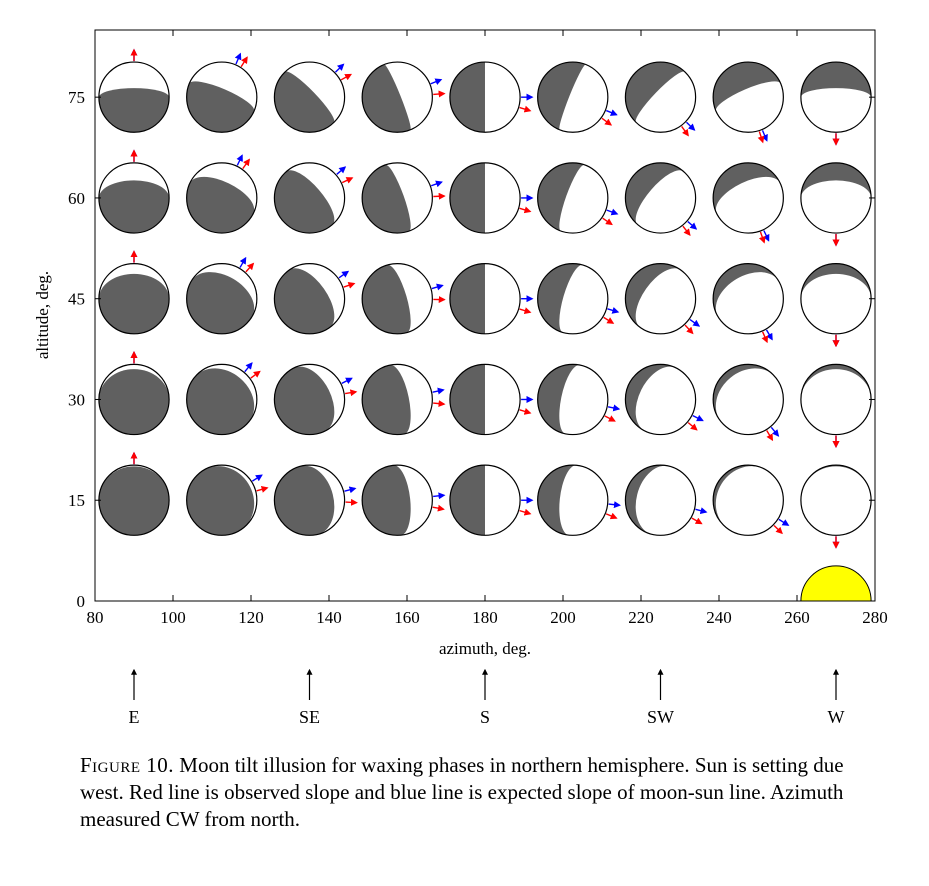 This screenshot has height=886, width=929. What do you see at coordinates (485, 648) in the screenshot?
I see `x-axis-label: azimuth, deg.` at bounding box center [485, 648].